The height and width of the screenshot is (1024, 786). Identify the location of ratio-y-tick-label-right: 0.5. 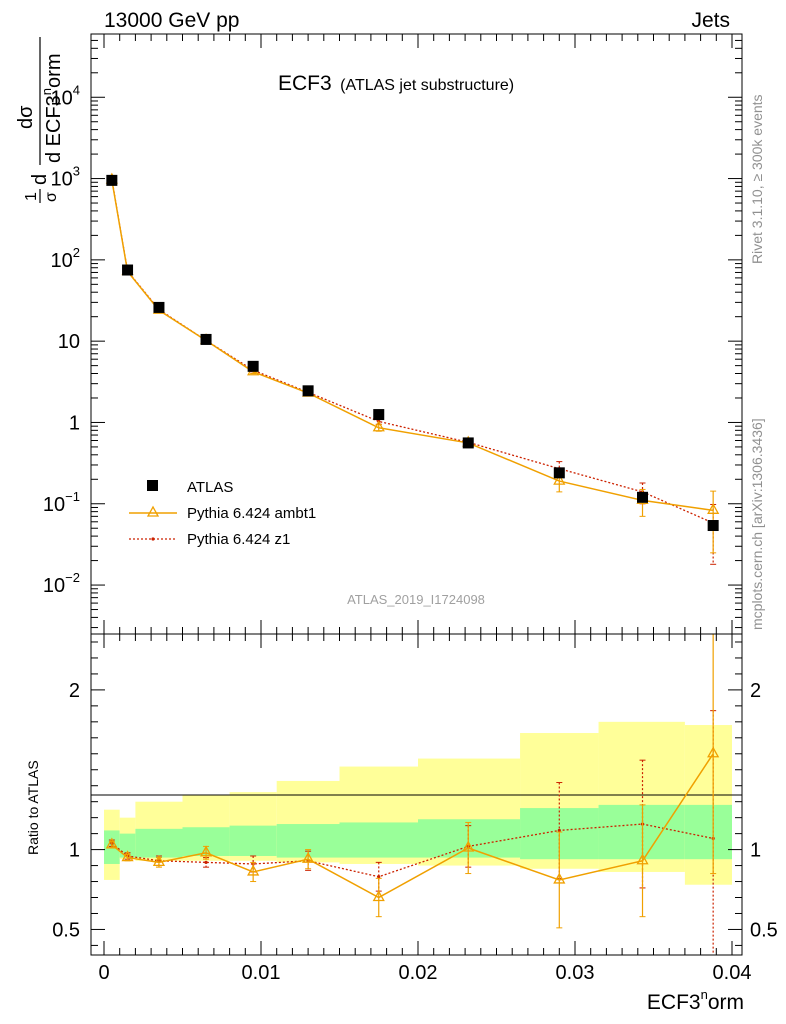
(764, 930).